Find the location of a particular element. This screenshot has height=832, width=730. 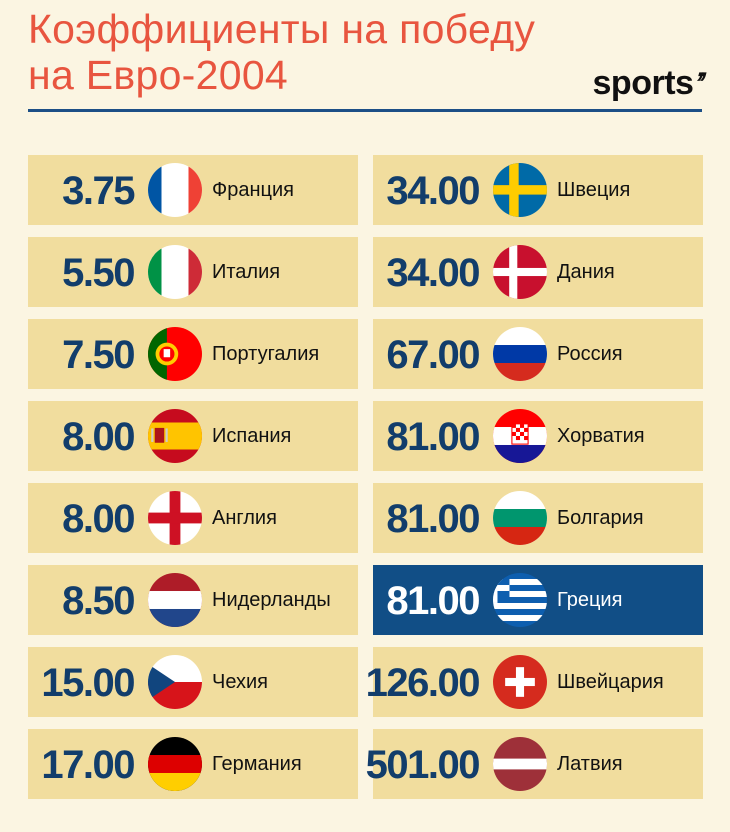

team-row: 126.00 Швейцария is located at coordinates (534, 682).